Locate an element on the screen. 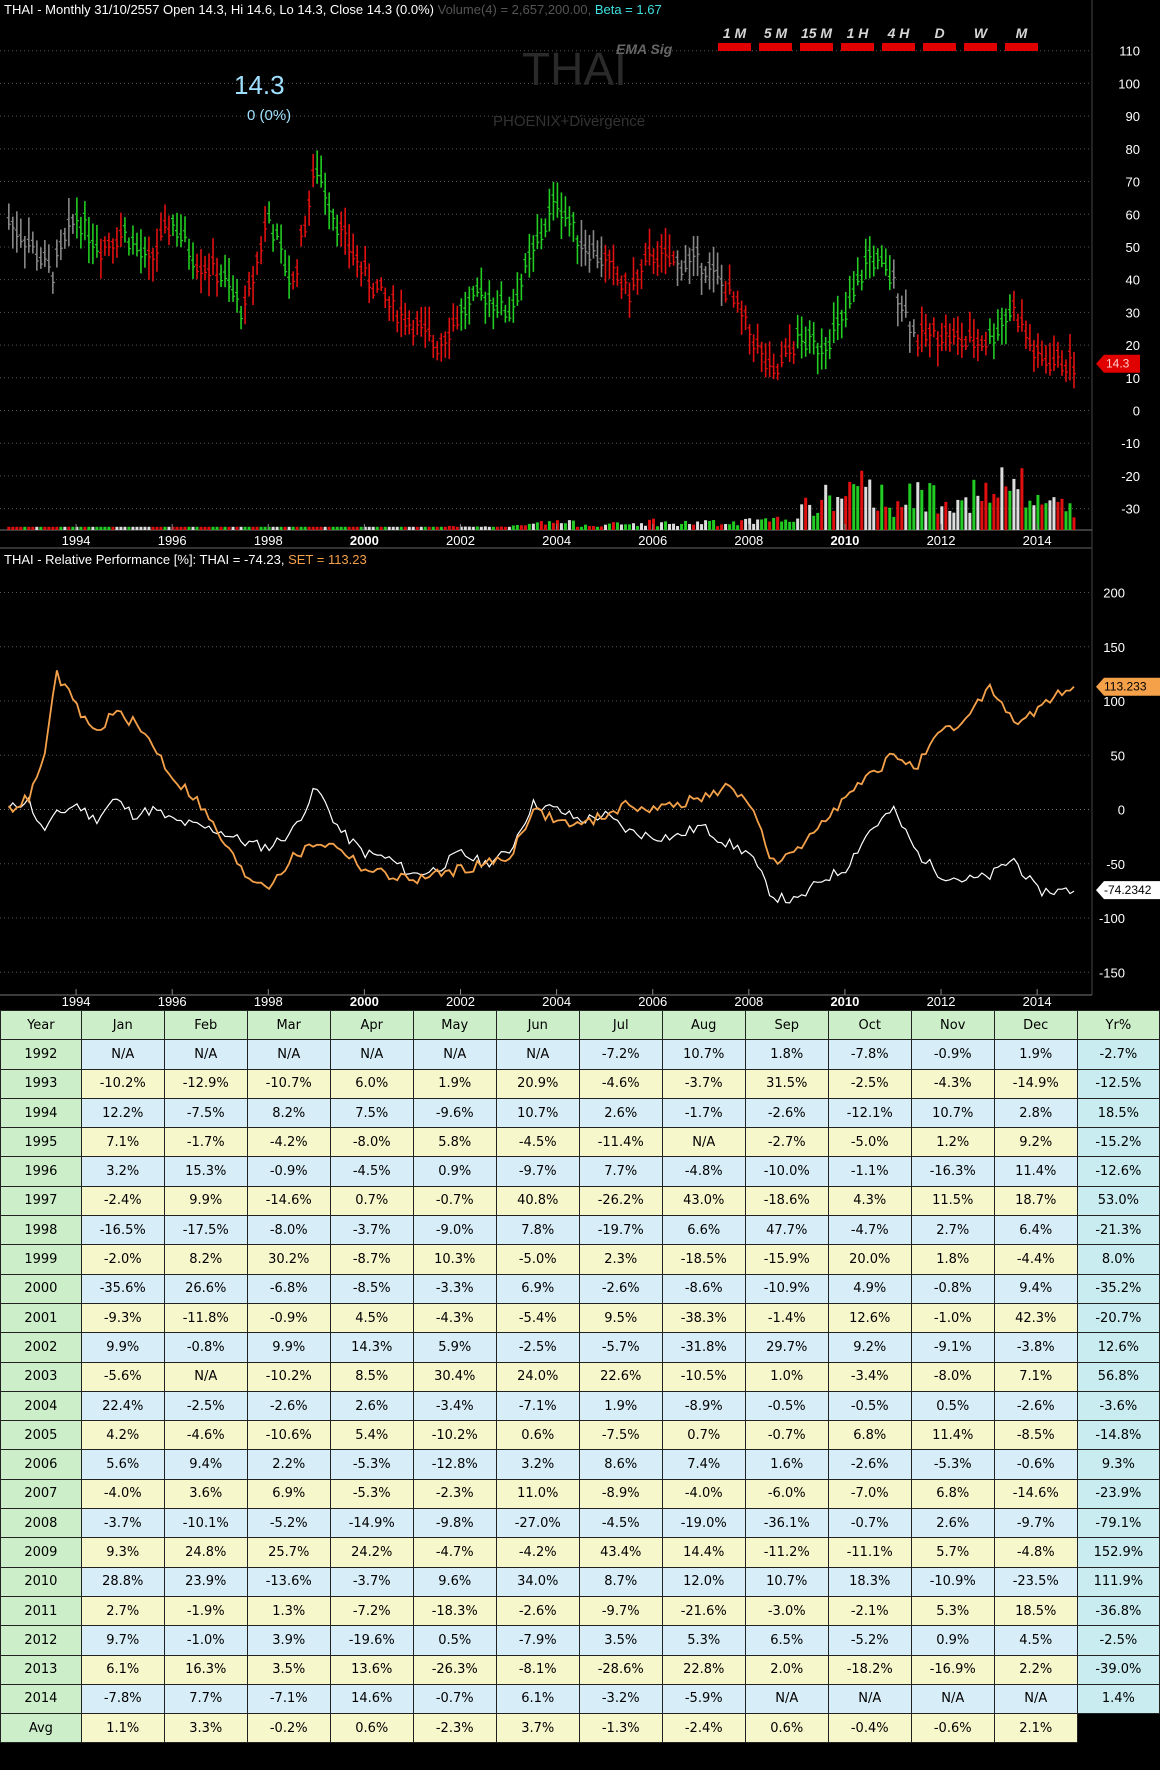 The height and width of the screenshot is (1770, 1160). timeframe-button: 4 H is located at coordinates (898, 38).